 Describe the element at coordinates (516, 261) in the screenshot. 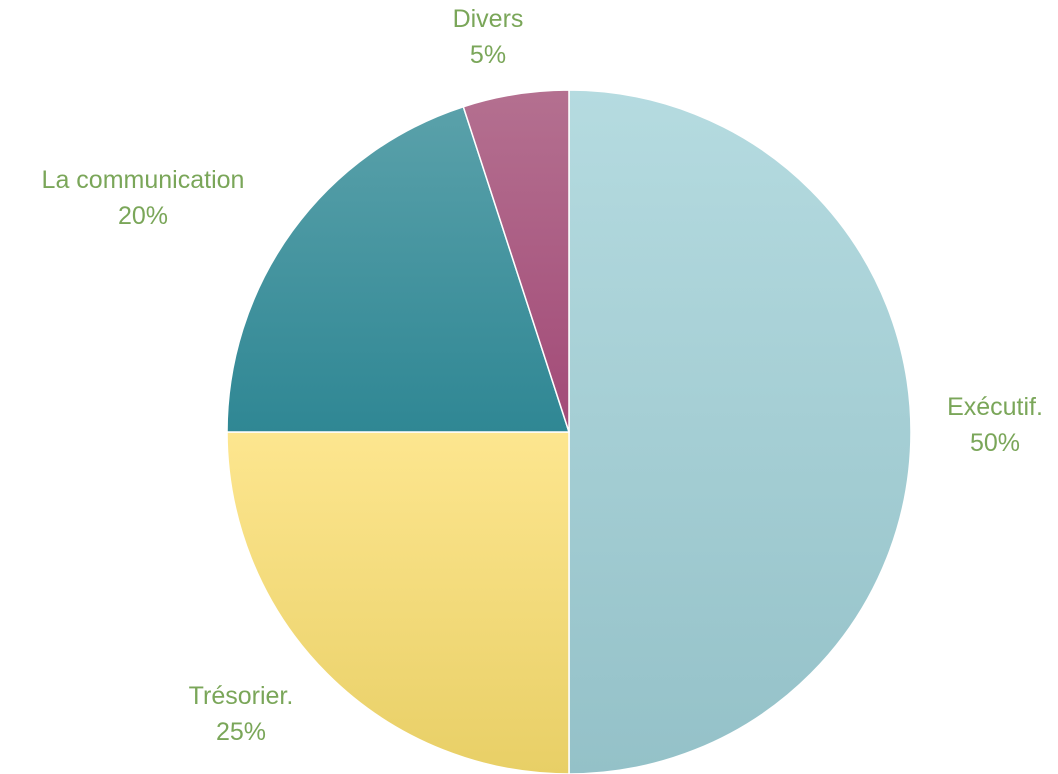

I see `pie-slice-divers` at that location.